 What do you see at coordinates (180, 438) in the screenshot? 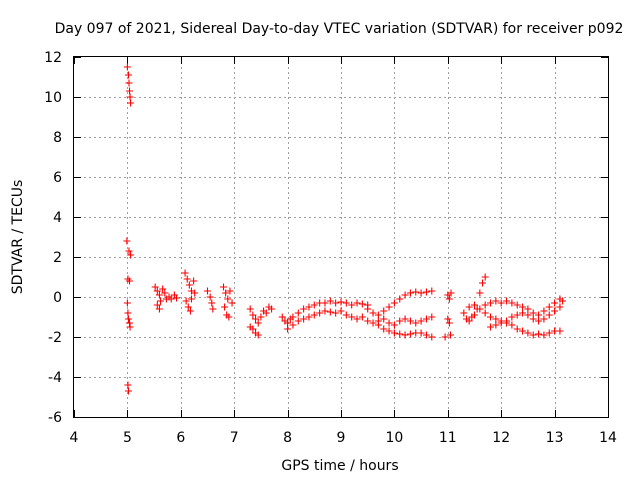
I see `x-tick-label: 6` at bounding box center [180, 438].